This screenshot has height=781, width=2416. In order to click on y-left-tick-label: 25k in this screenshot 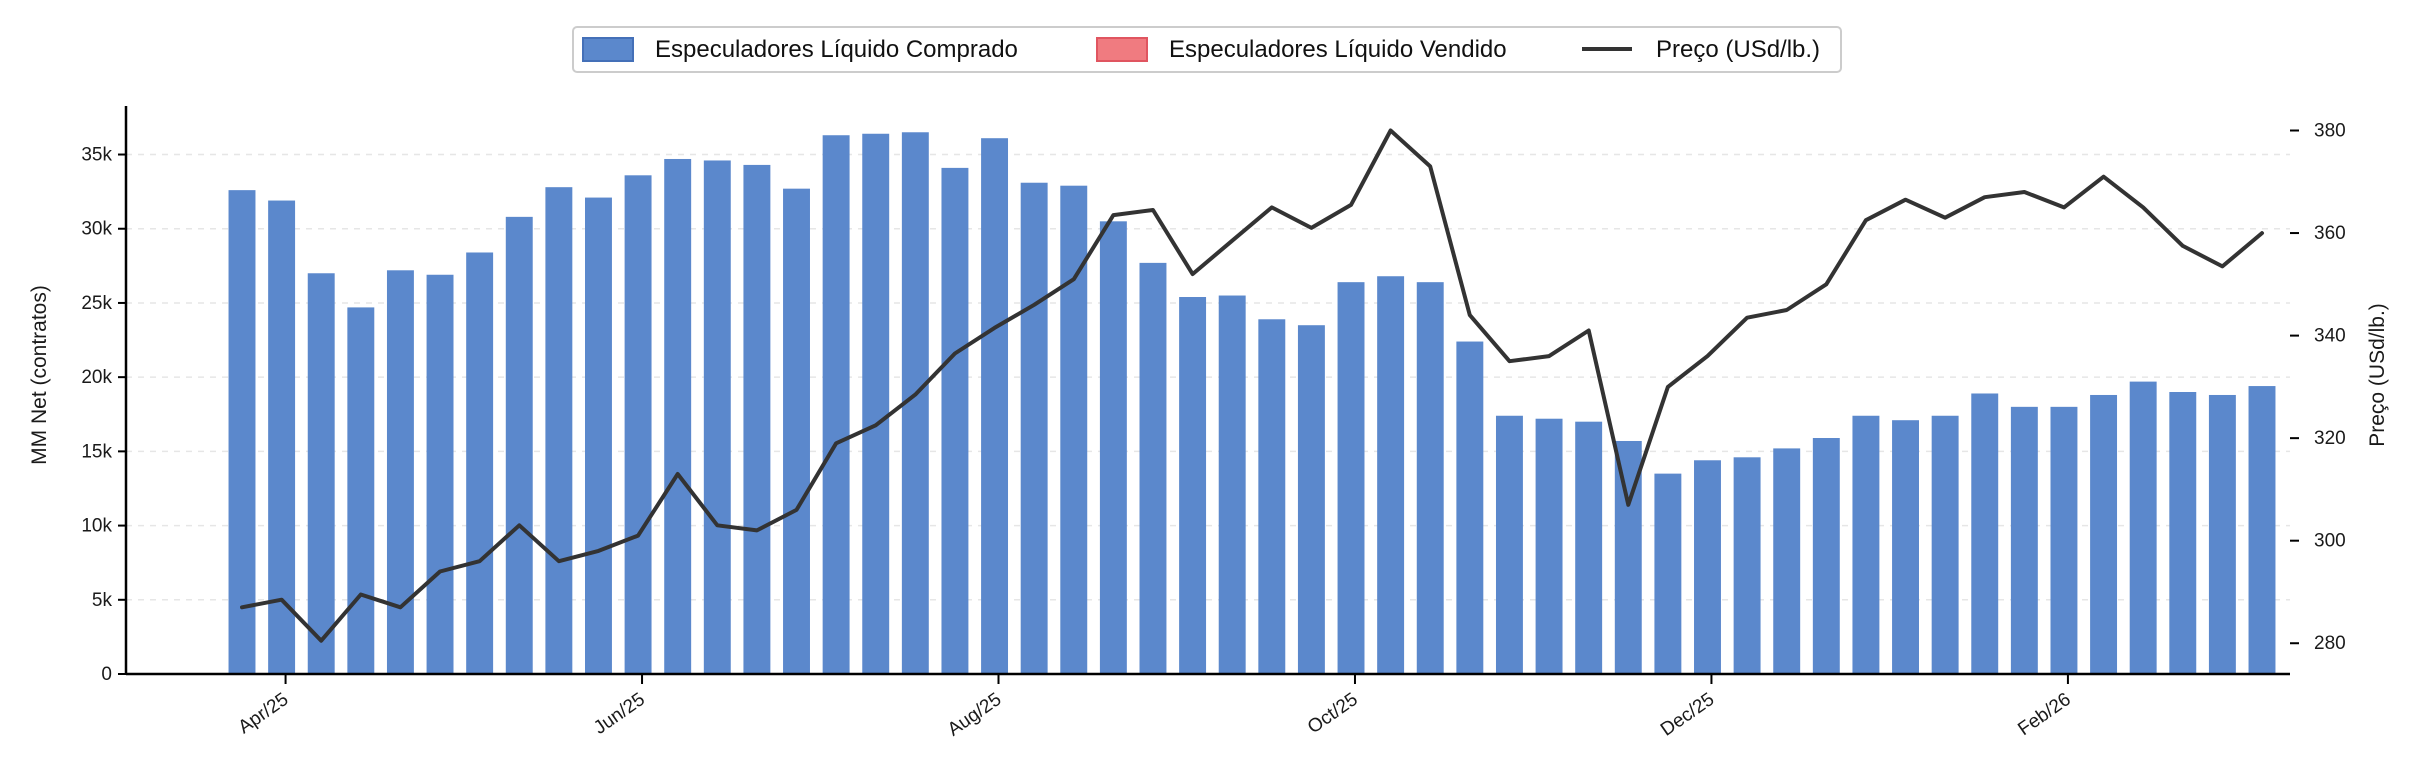, I will do `click(96, 303)`.